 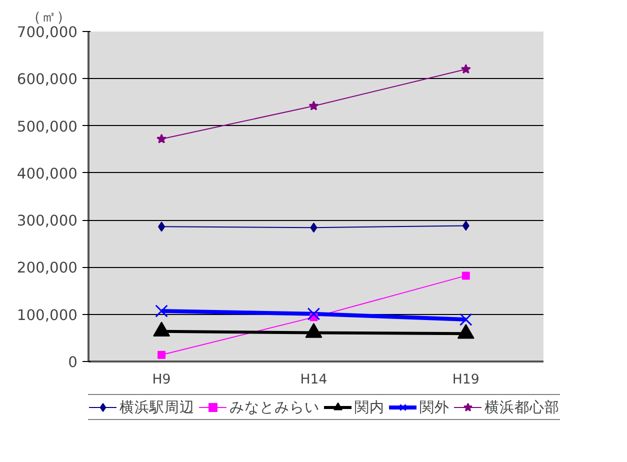 I want to click on y-tick-label: 600,000, so click(x=47, y=79).